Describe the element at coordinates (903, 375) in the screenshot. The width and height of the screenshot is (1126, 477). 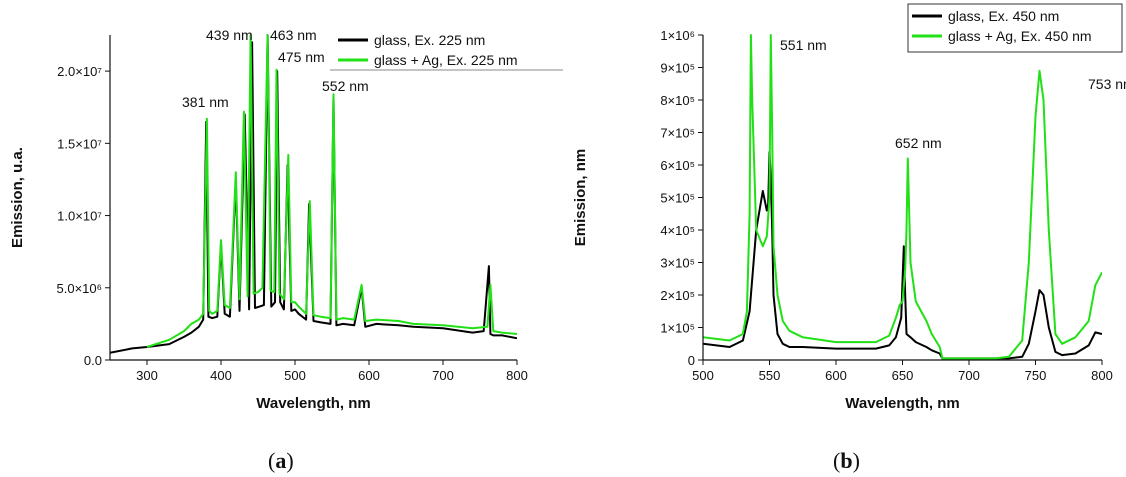
I see `x-tick-label: 650` at that location.